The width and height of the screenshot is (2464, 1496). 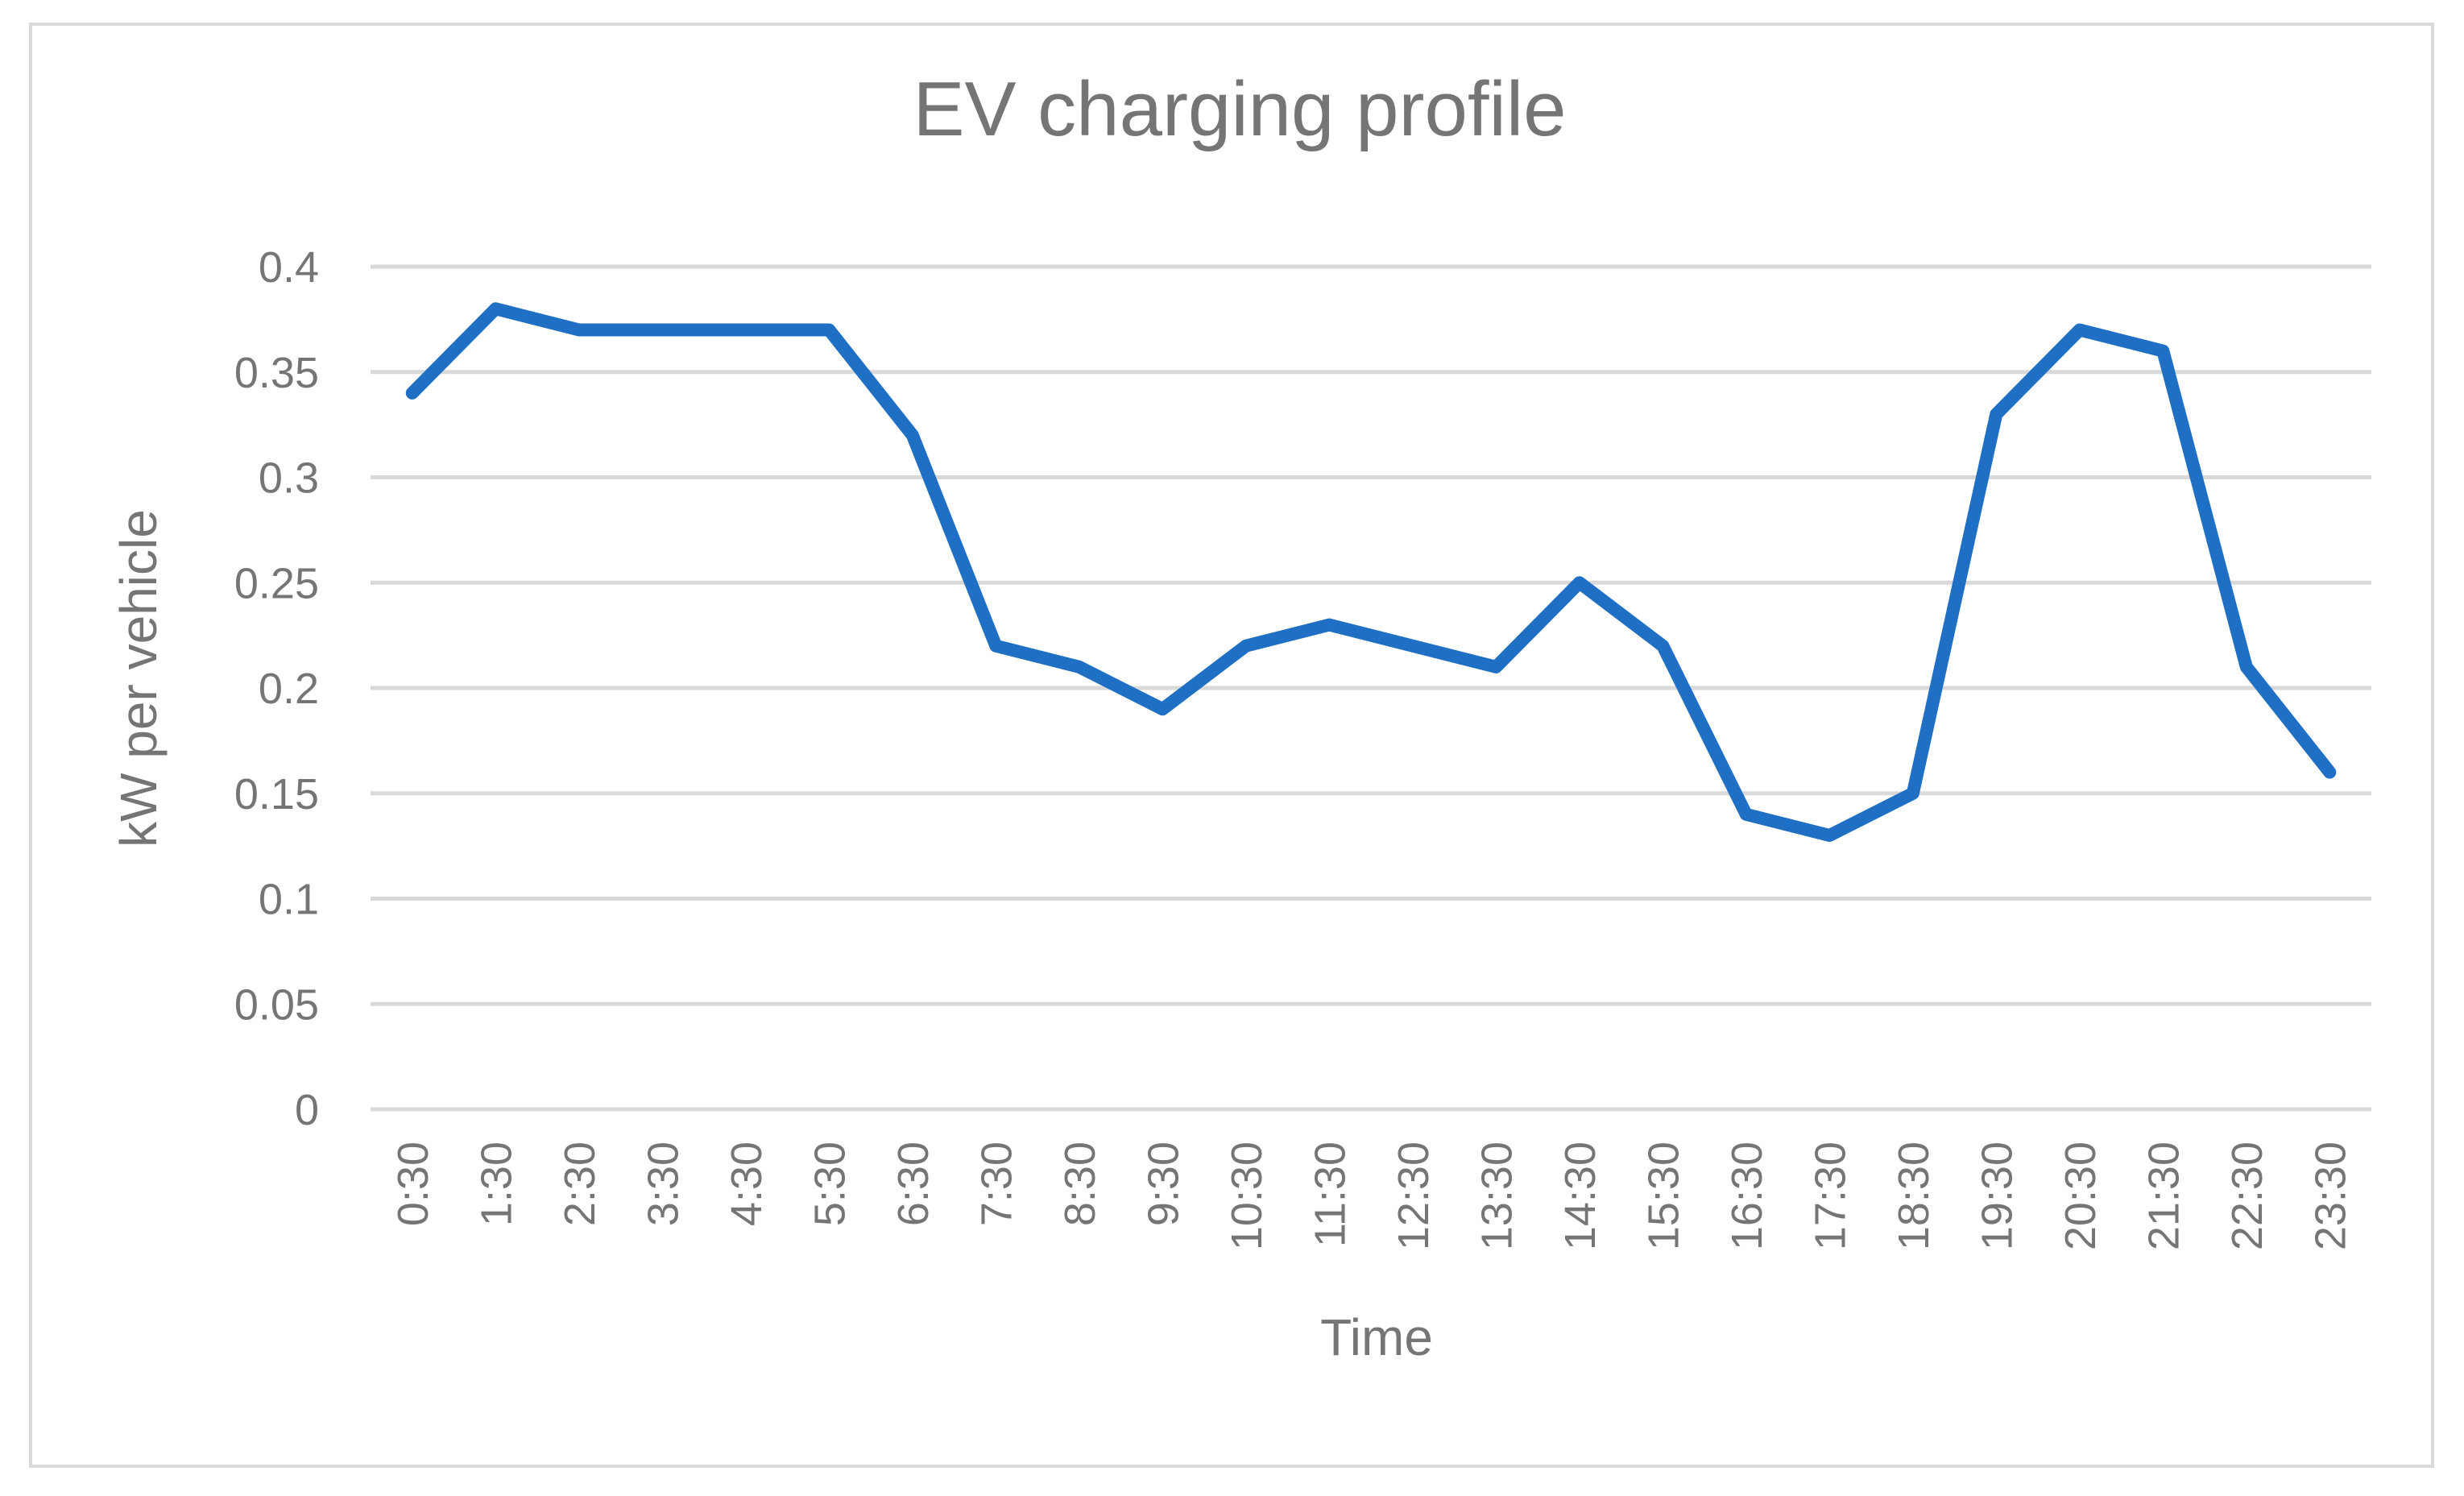 What do you see at coordinates (1080, 1184) in the screenshot?
I see `x-tick-label: 8:30` at bounding box center [1080, 1184].